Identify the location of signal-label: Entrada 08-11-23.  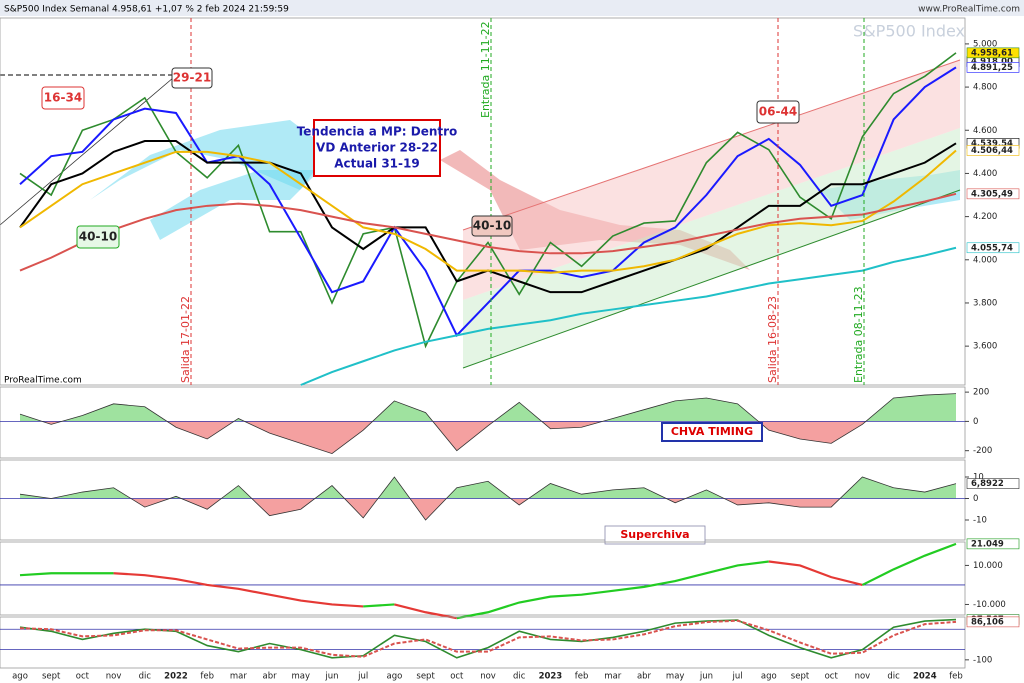
(858, 334).